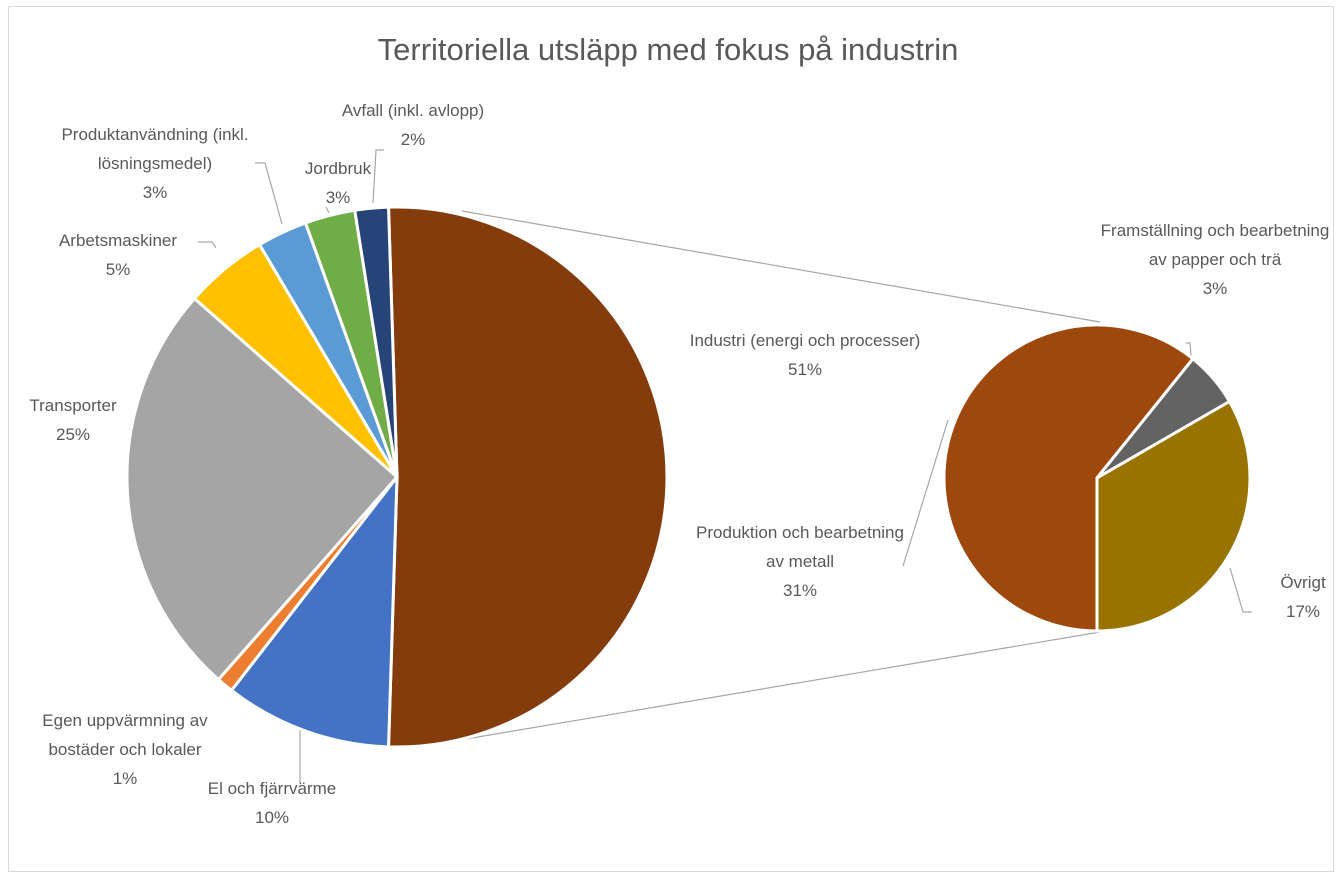 This screenshot has width=1336, height=874. Describe the element at coordinates (272, 817) in the screenshot. I see `label-value: 10%` at that location.